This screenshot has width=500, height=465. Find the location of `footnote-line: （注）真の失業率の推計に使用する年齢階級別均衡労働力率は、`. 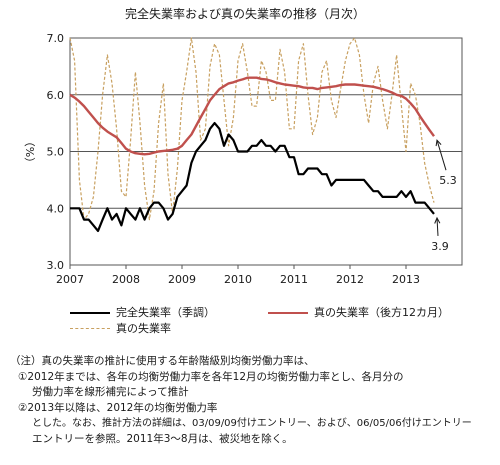

footnote-line: （注）真の失業率の推計に使用する年齢階級別均衡労働力率は、 is located at coordinates (162, 361).